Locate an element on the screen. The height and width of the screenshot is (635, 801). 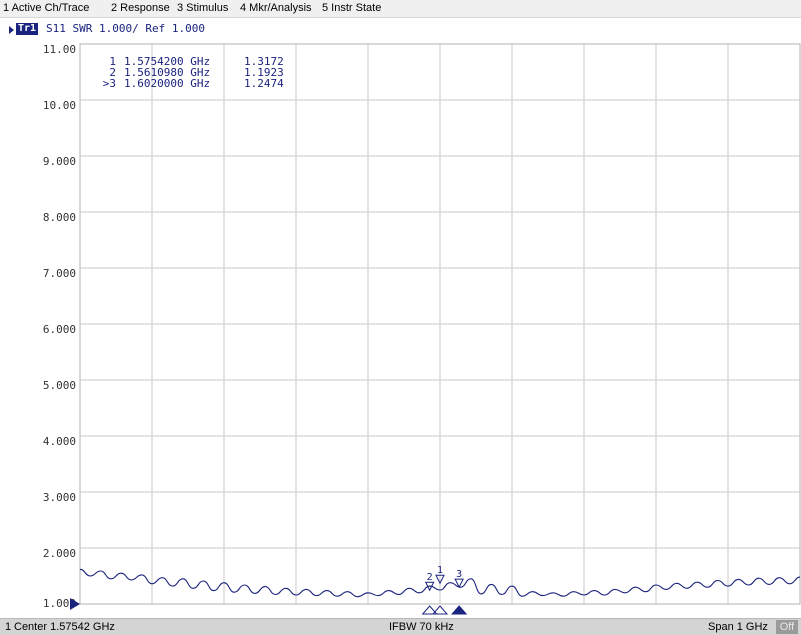
marker-row: 1 1.5754200 GHz 1.3172 is located at coordinates (188, 61).